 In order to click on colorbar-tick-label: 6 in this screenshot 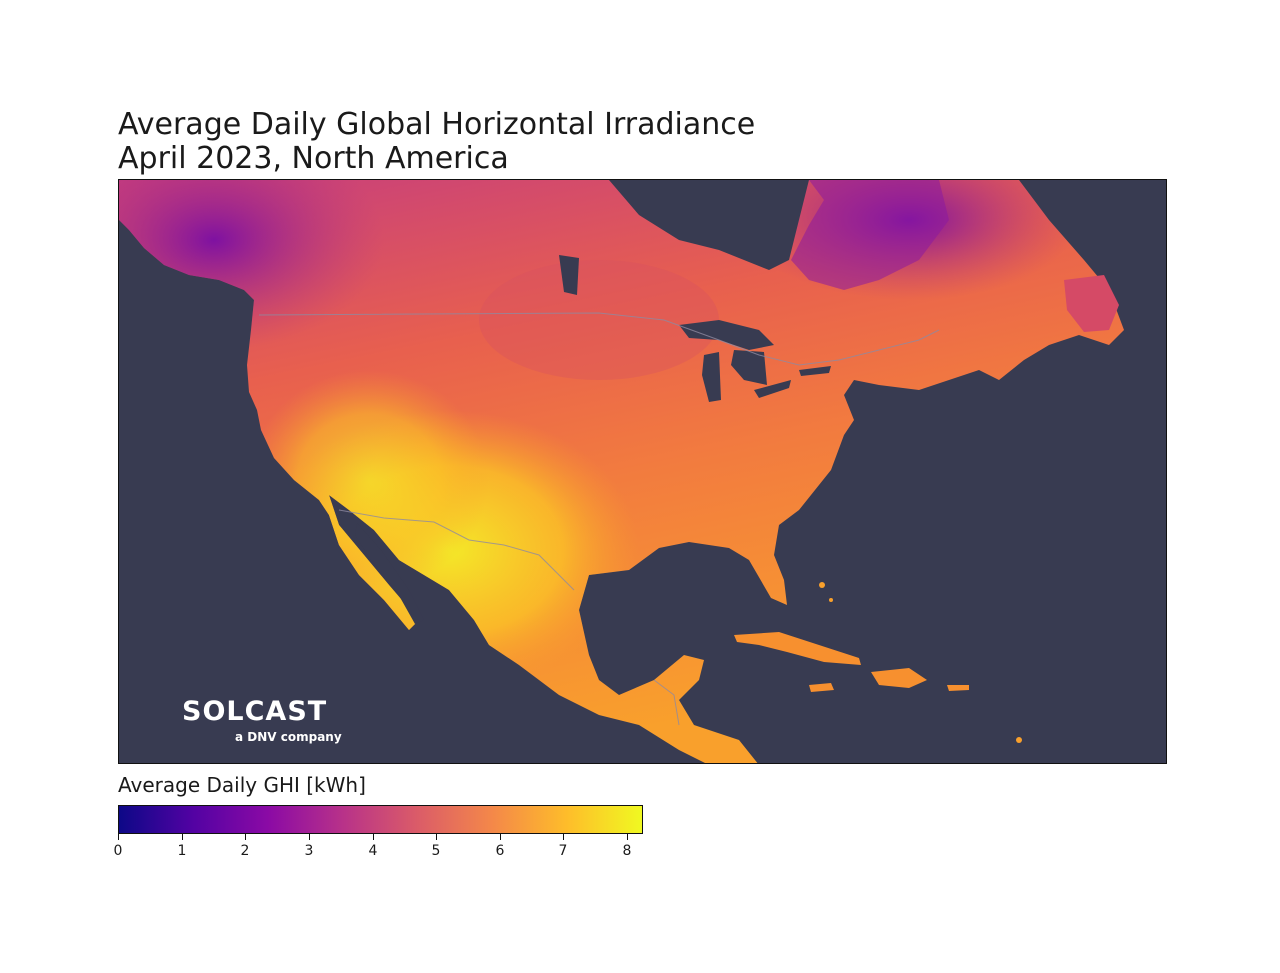, I will do `click(500, 851)`.